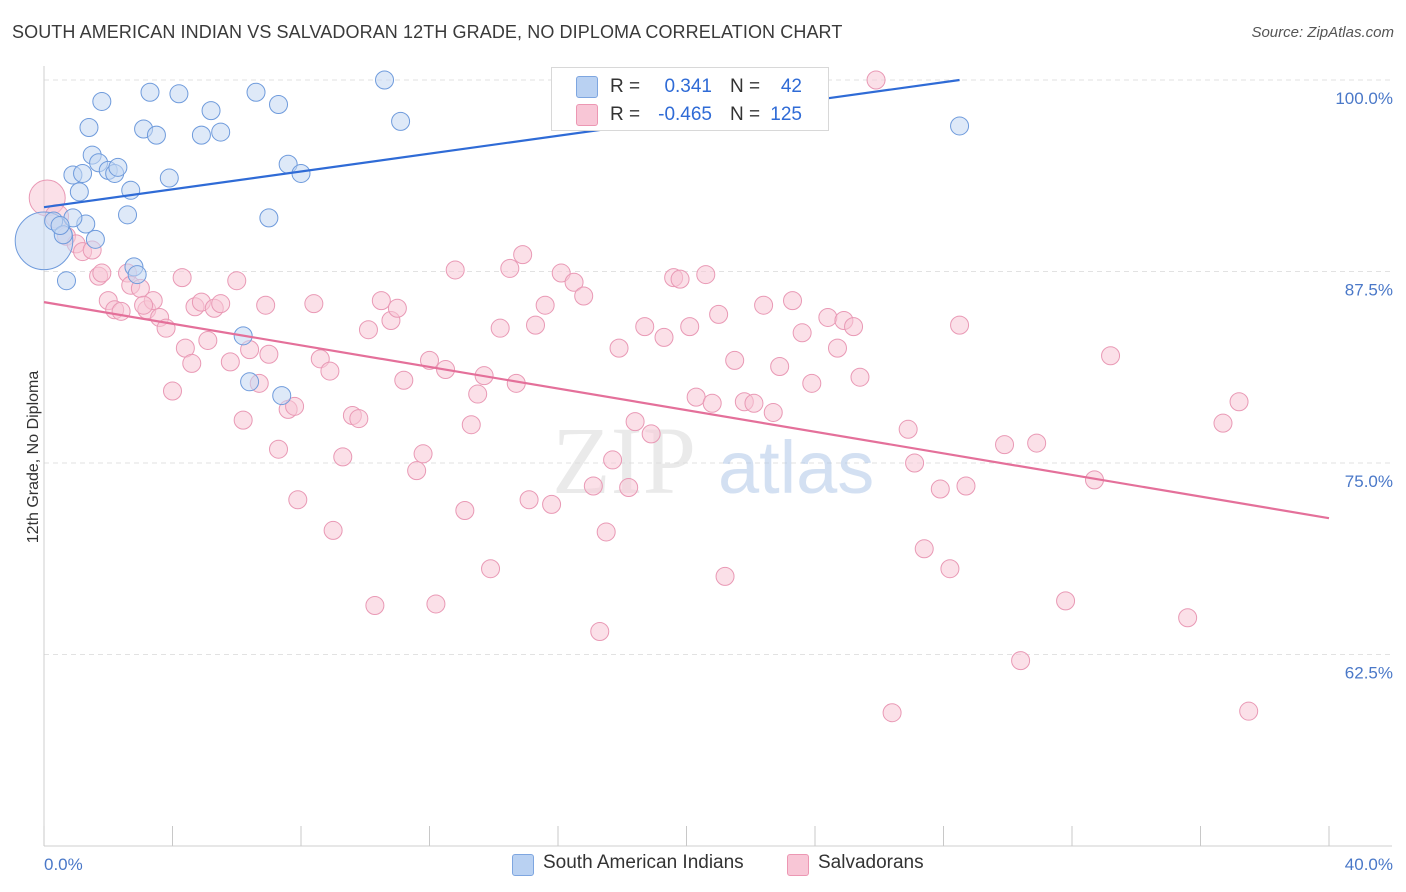 The width and height of the screenshot is (1406, 892). I want to click on legend-r-value: 0.341, so click(688, 86).